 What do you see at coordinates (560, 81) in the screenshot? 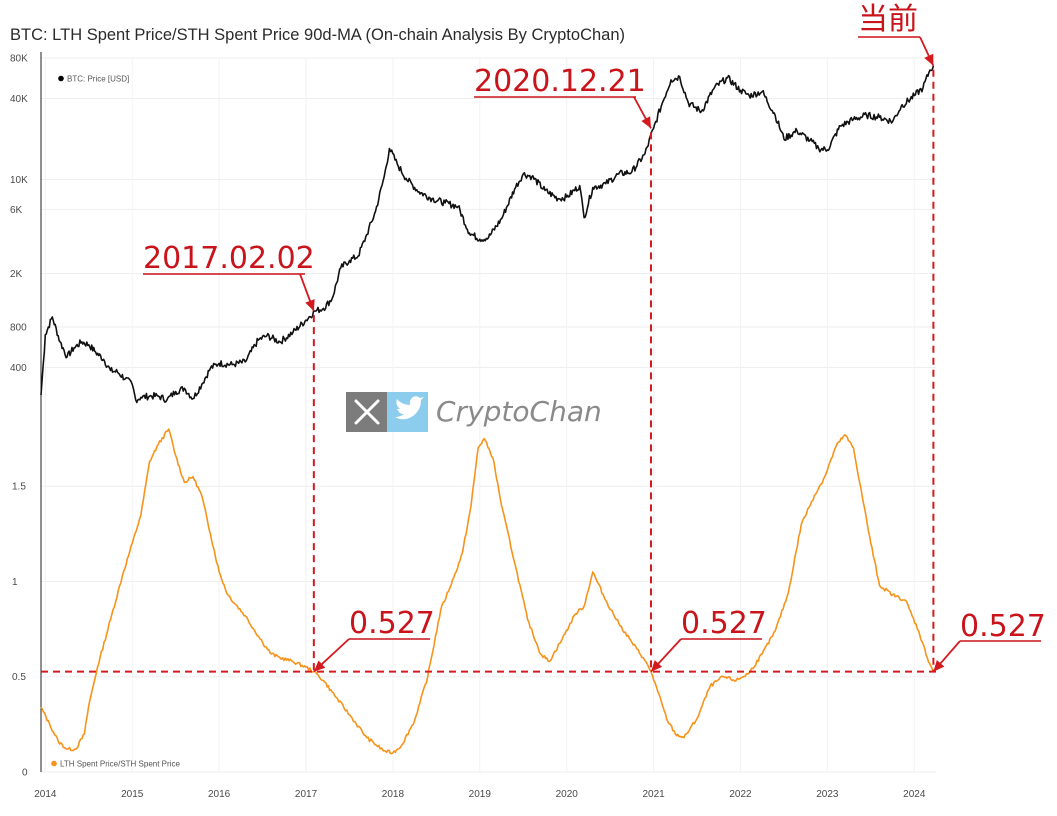
I see `annotation-label: 2020.12.21` at bounding box center [560, 81].